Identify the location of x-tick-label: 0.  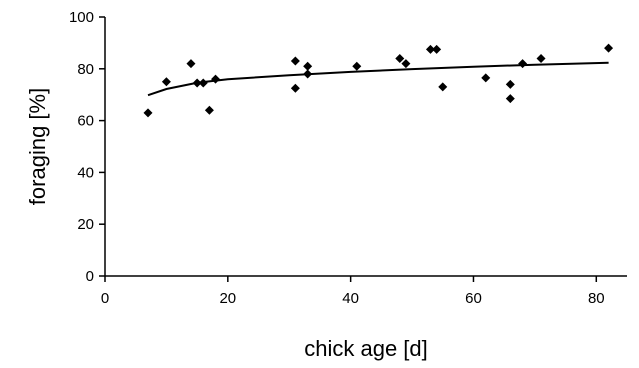
(105, 298).